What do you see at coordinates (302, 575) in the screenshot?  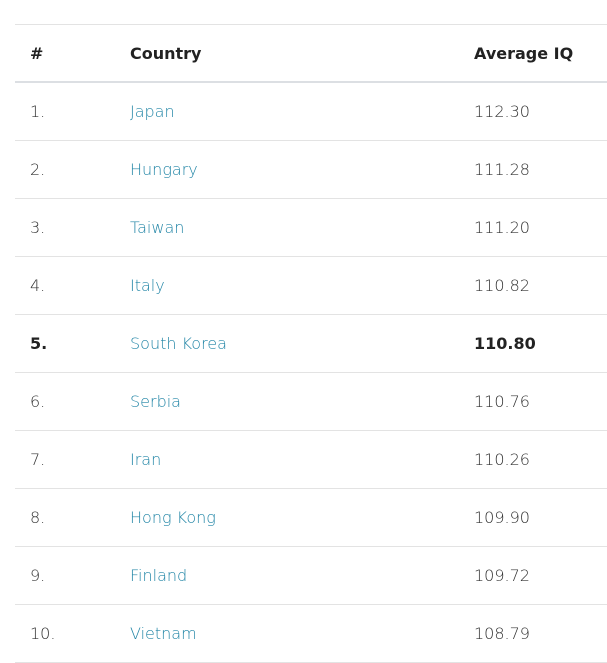 I see `country-cell: Finland` at bounding box center [302, 575].